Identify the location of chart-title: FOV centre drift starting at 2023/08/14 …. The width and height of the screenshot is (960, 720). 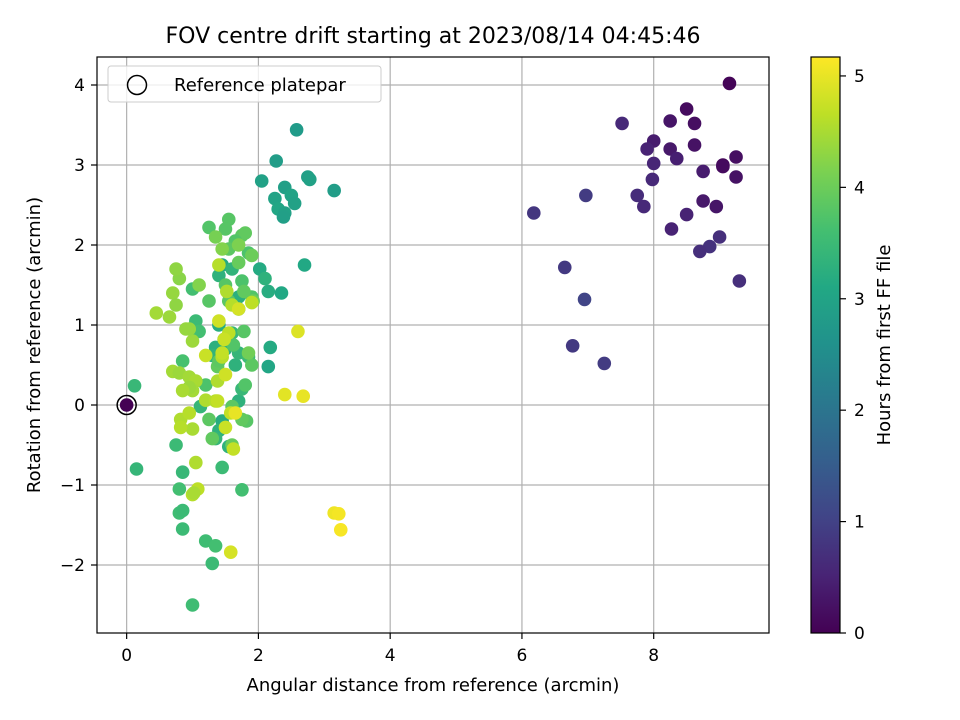
(433, 36).